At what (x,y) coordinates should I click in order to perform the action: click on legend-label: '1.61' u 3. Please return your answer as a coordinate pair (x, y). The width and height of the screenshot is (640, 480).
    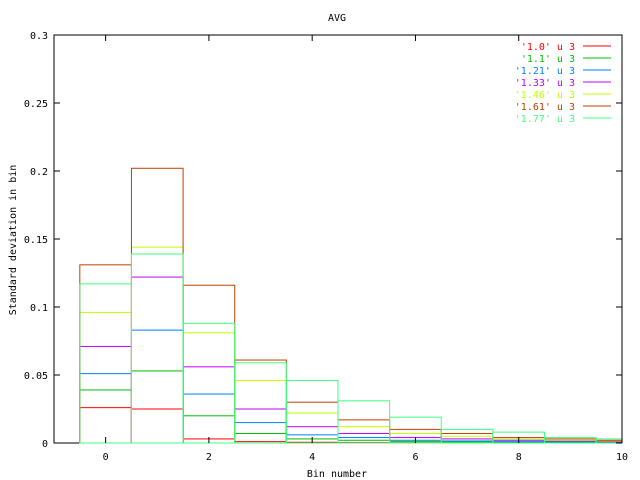
    Looking at the image, I should click on (545, 107).